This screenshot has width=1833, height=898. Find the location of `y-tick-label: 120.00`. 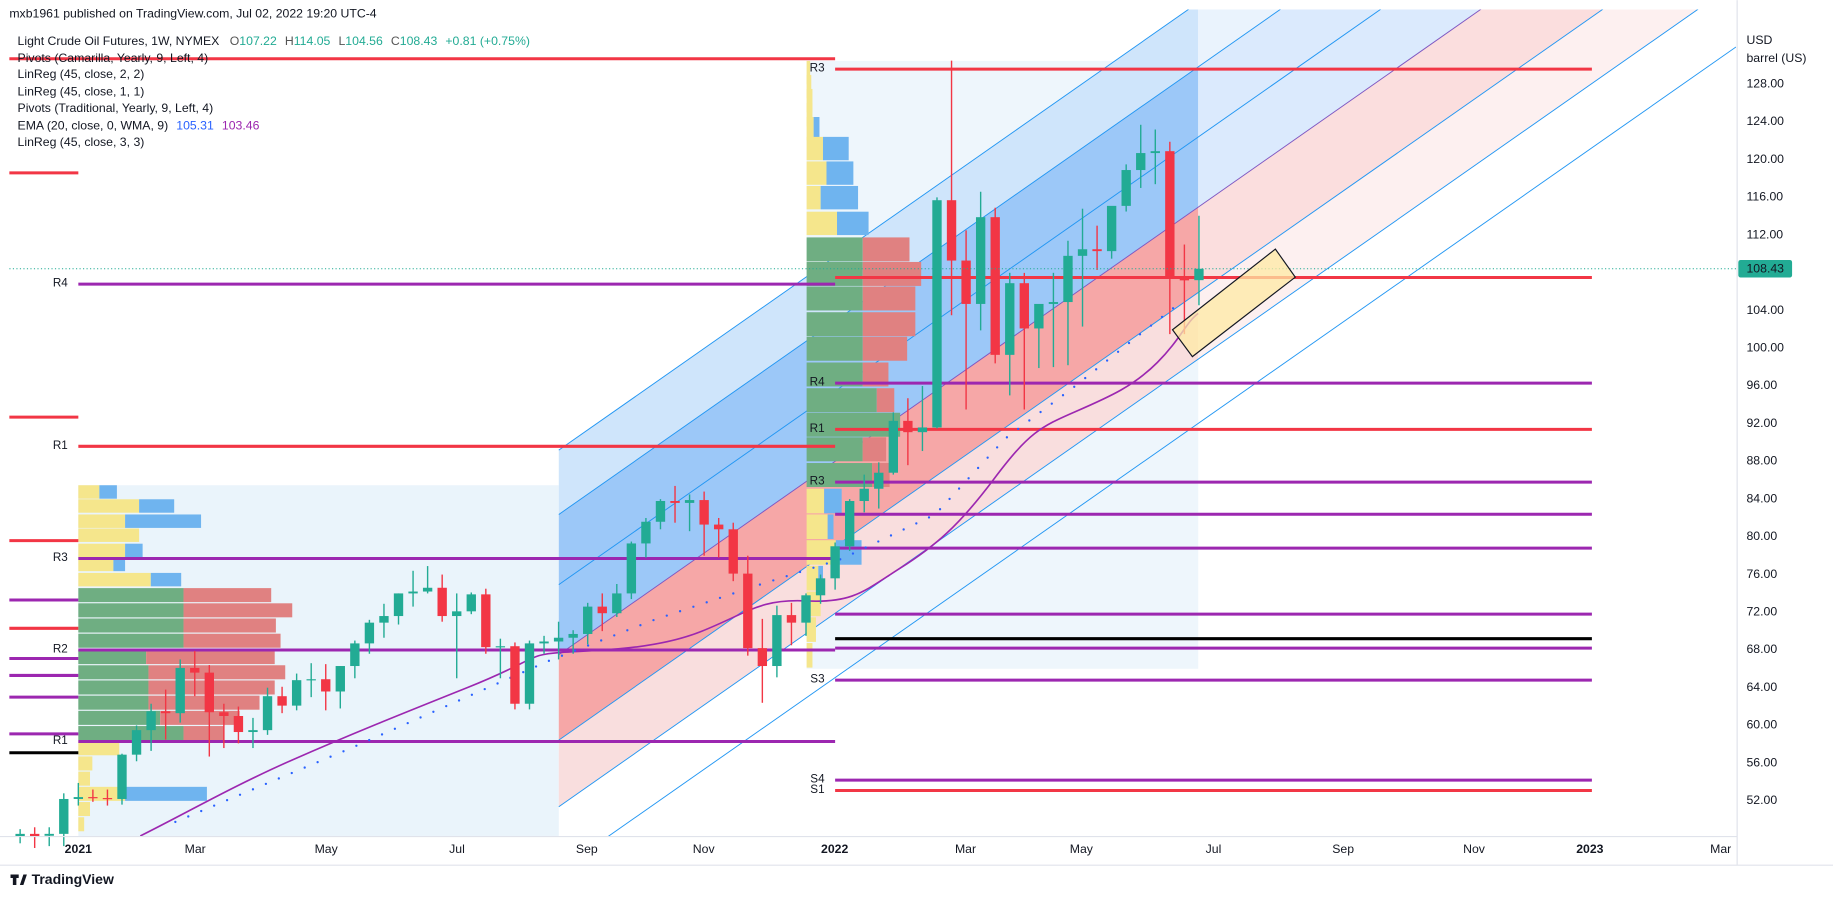

y-tick-label: 120.00 is located at coordinates (1765, 159).